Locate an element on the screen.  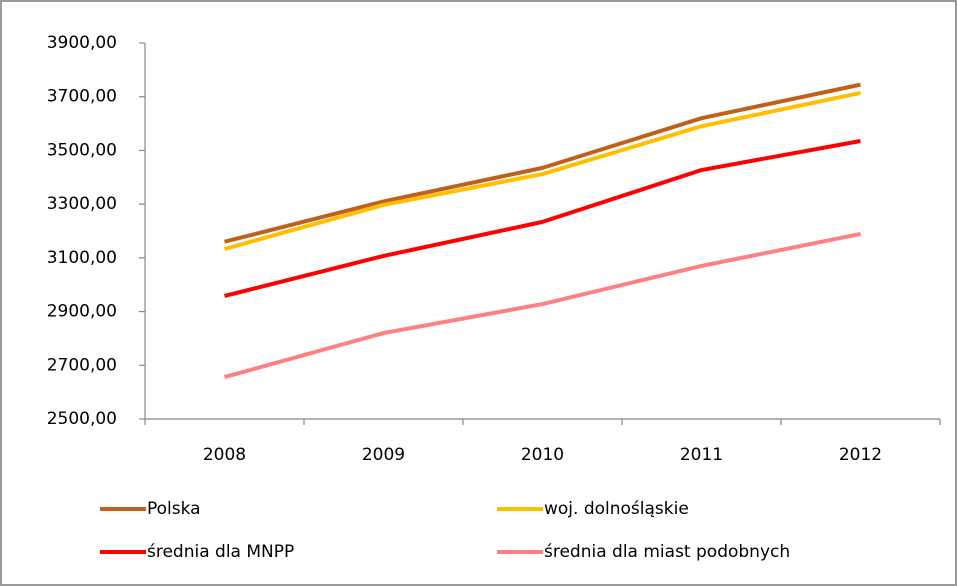
x-tick-label: 2011 is located at coordinates (701, 455).